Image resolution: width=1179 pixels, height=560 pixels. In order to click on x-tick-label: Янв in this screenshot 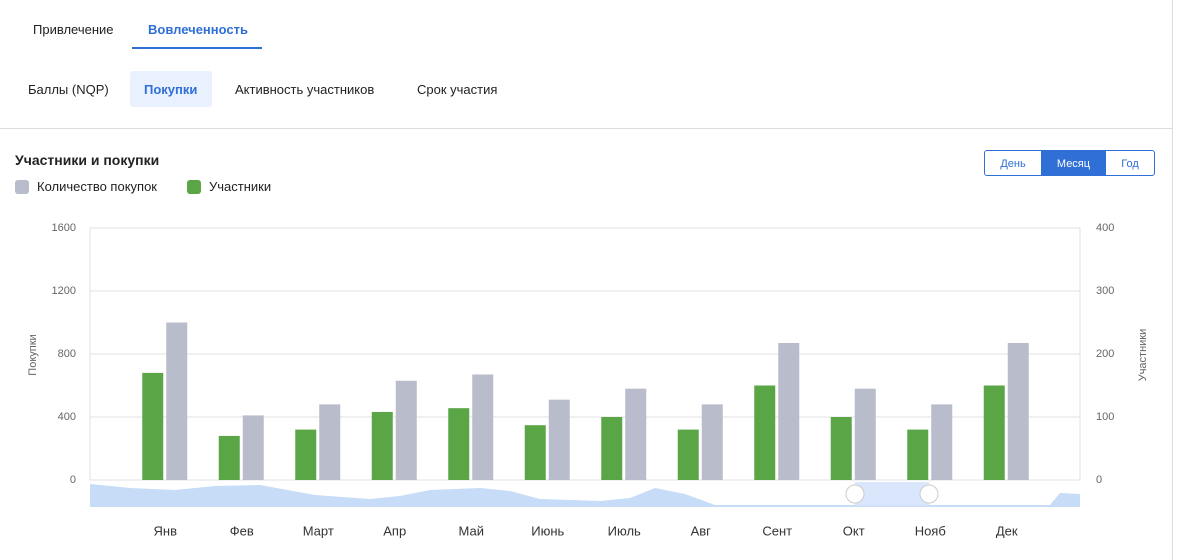, I will do `click(166, 530)`.